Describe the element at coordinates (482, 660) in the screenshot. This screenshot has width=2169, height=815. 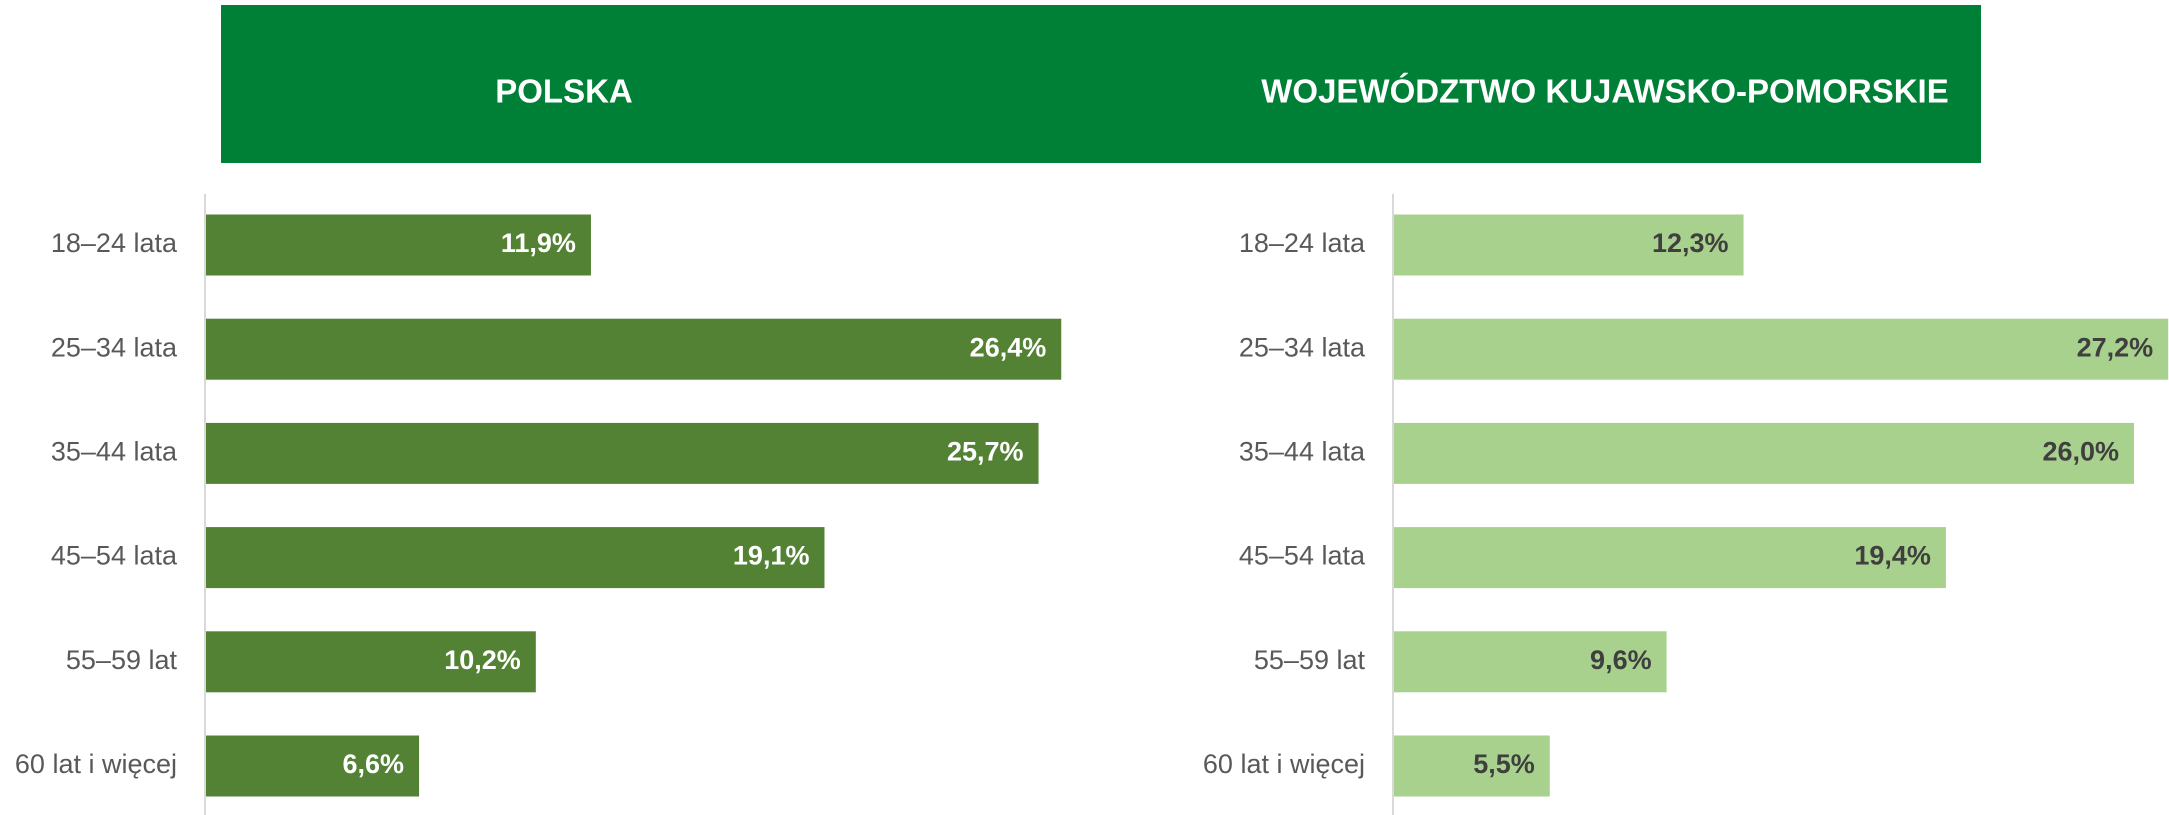
I see `value-label: 10,2%` at that location.